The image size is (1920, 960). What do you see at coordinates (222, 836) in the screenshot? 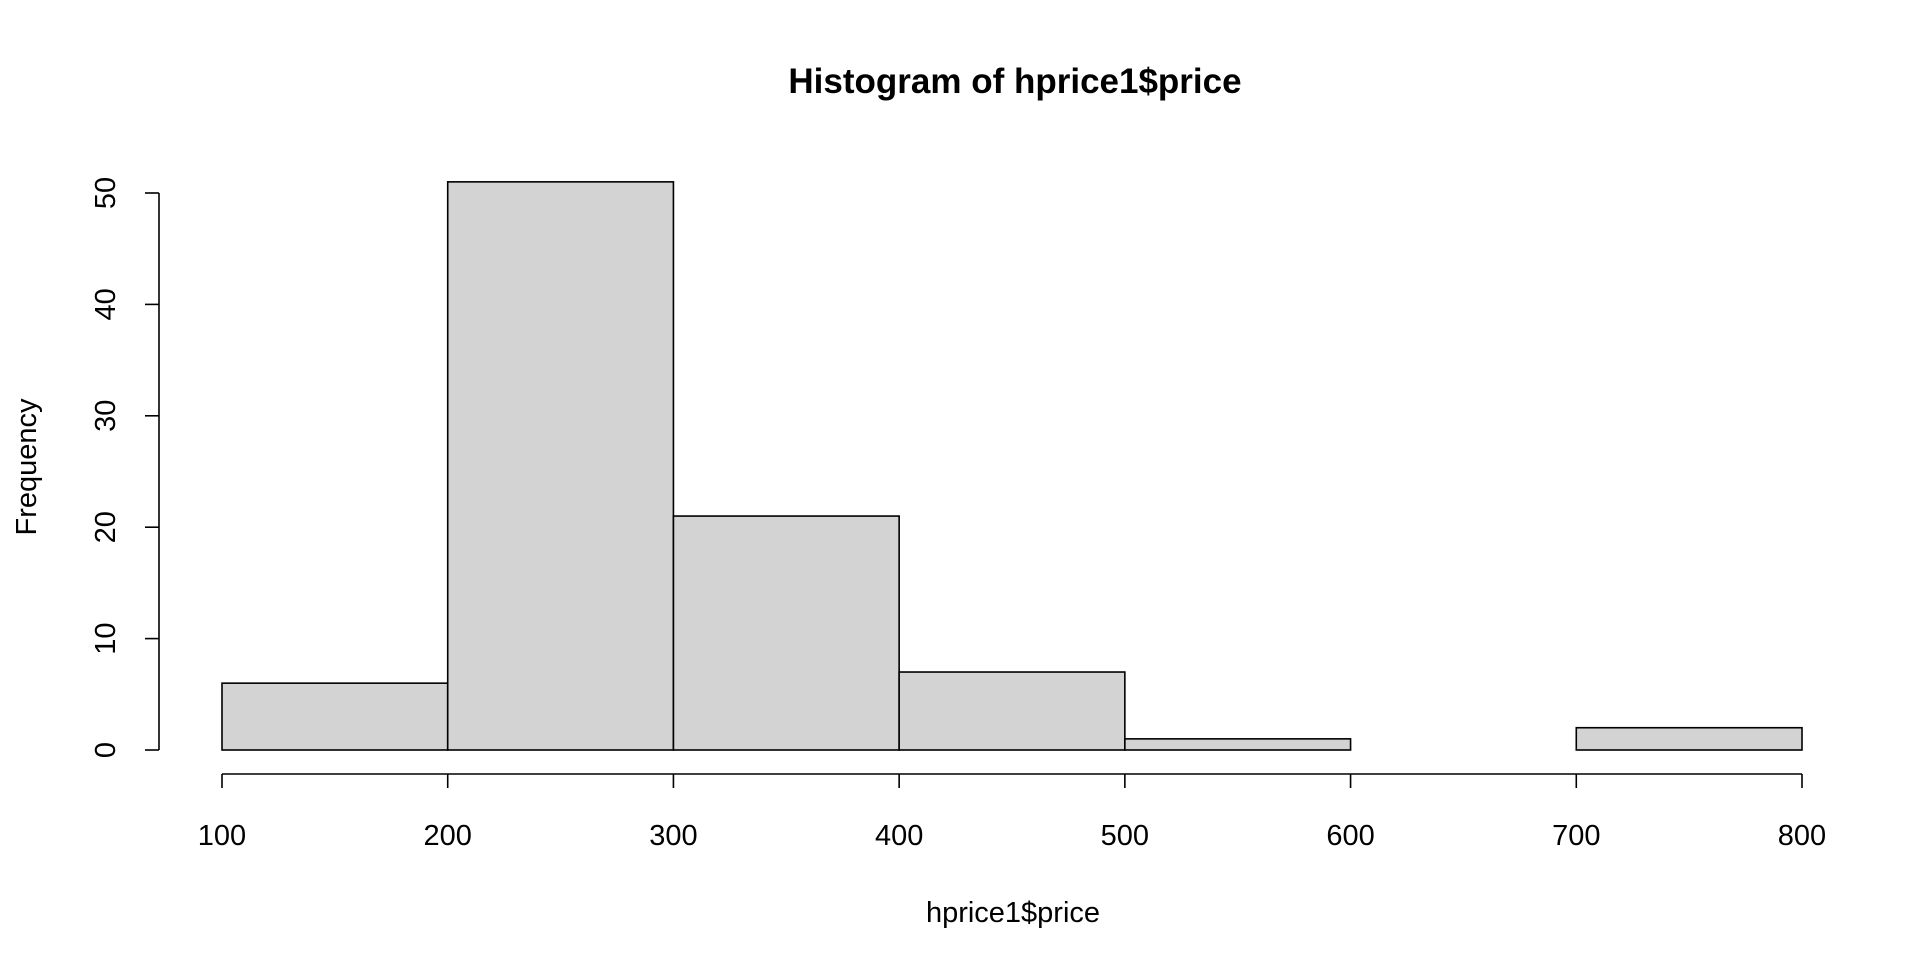
I see `x-tick-label: 100` at bounding box center [222, 836].